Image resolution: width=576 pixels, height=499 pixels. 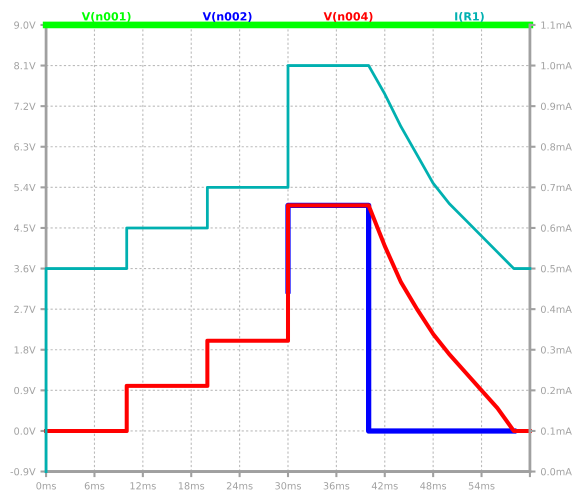 What do you see at coordinates (348, 17) in the screenshot?
I see `text: V(n004)` at bounding box center [348, 17].